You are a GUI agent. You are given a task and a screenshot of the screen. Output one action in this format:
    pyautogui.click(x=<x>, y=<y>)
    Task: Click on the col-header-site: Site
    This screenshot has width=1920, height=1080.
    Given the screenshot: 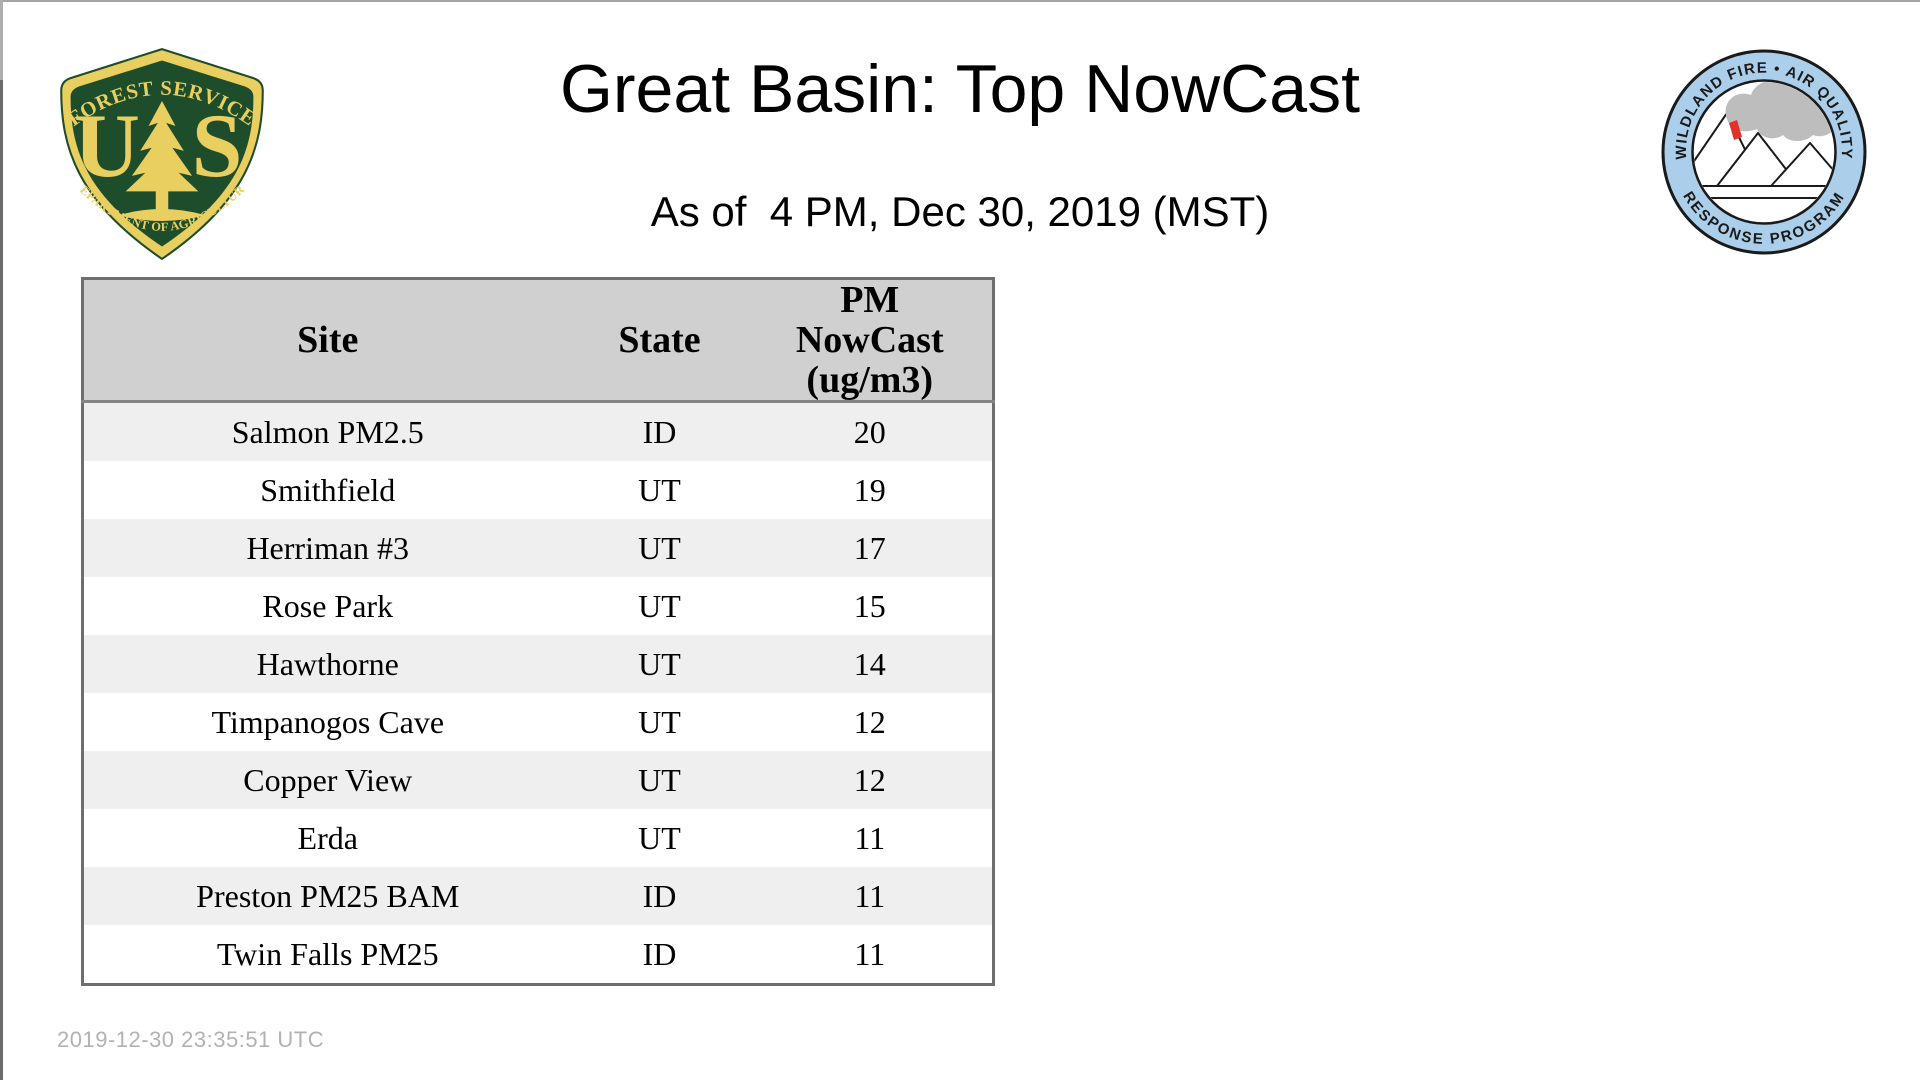 What is the action you would take?
    pyautogui.click(x=327, y=340)
    